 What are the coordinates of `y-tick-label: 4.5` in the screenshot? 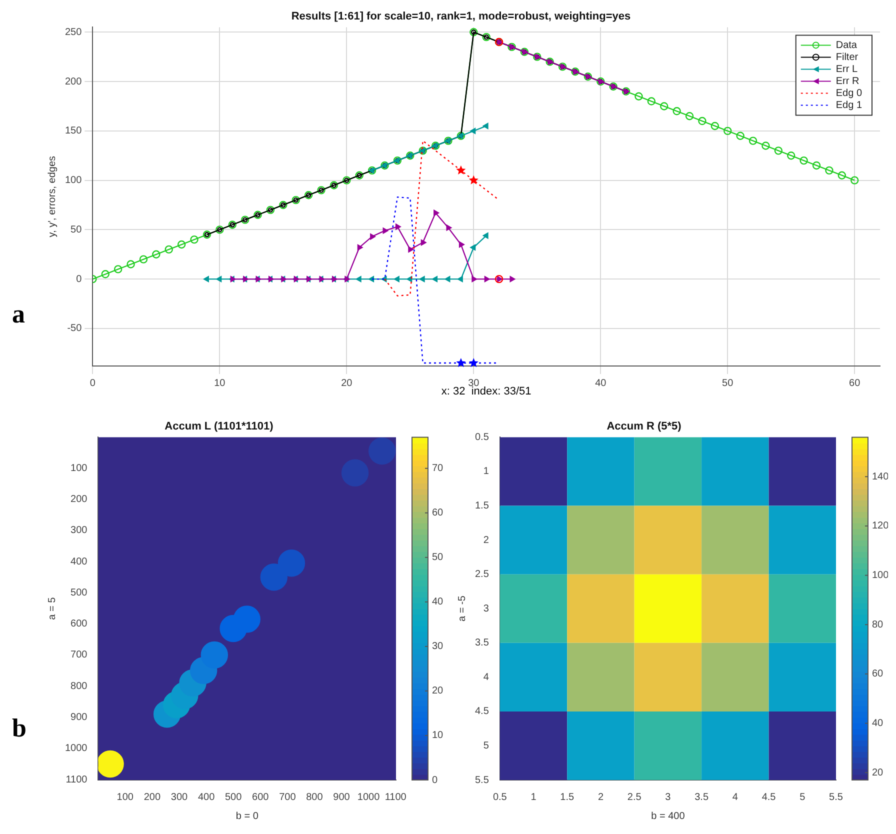 It's located at (482, 712).